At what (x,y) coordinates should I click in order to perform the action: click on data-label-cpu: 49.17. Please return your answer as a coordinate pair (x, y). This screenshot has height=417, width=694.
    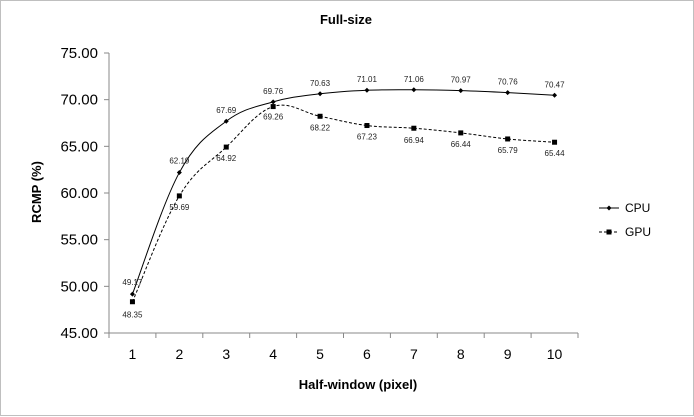
    Looking at the image, I should click on (132, 282).